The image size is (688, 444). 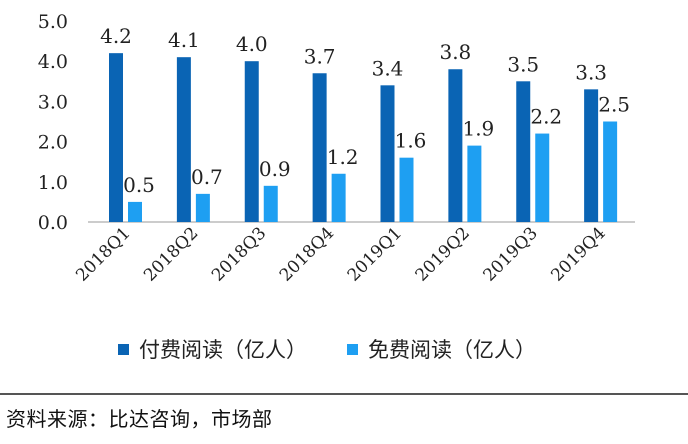 I want to click on data-label-free-2019Q2: 1.9, so click(x=478, y=129).